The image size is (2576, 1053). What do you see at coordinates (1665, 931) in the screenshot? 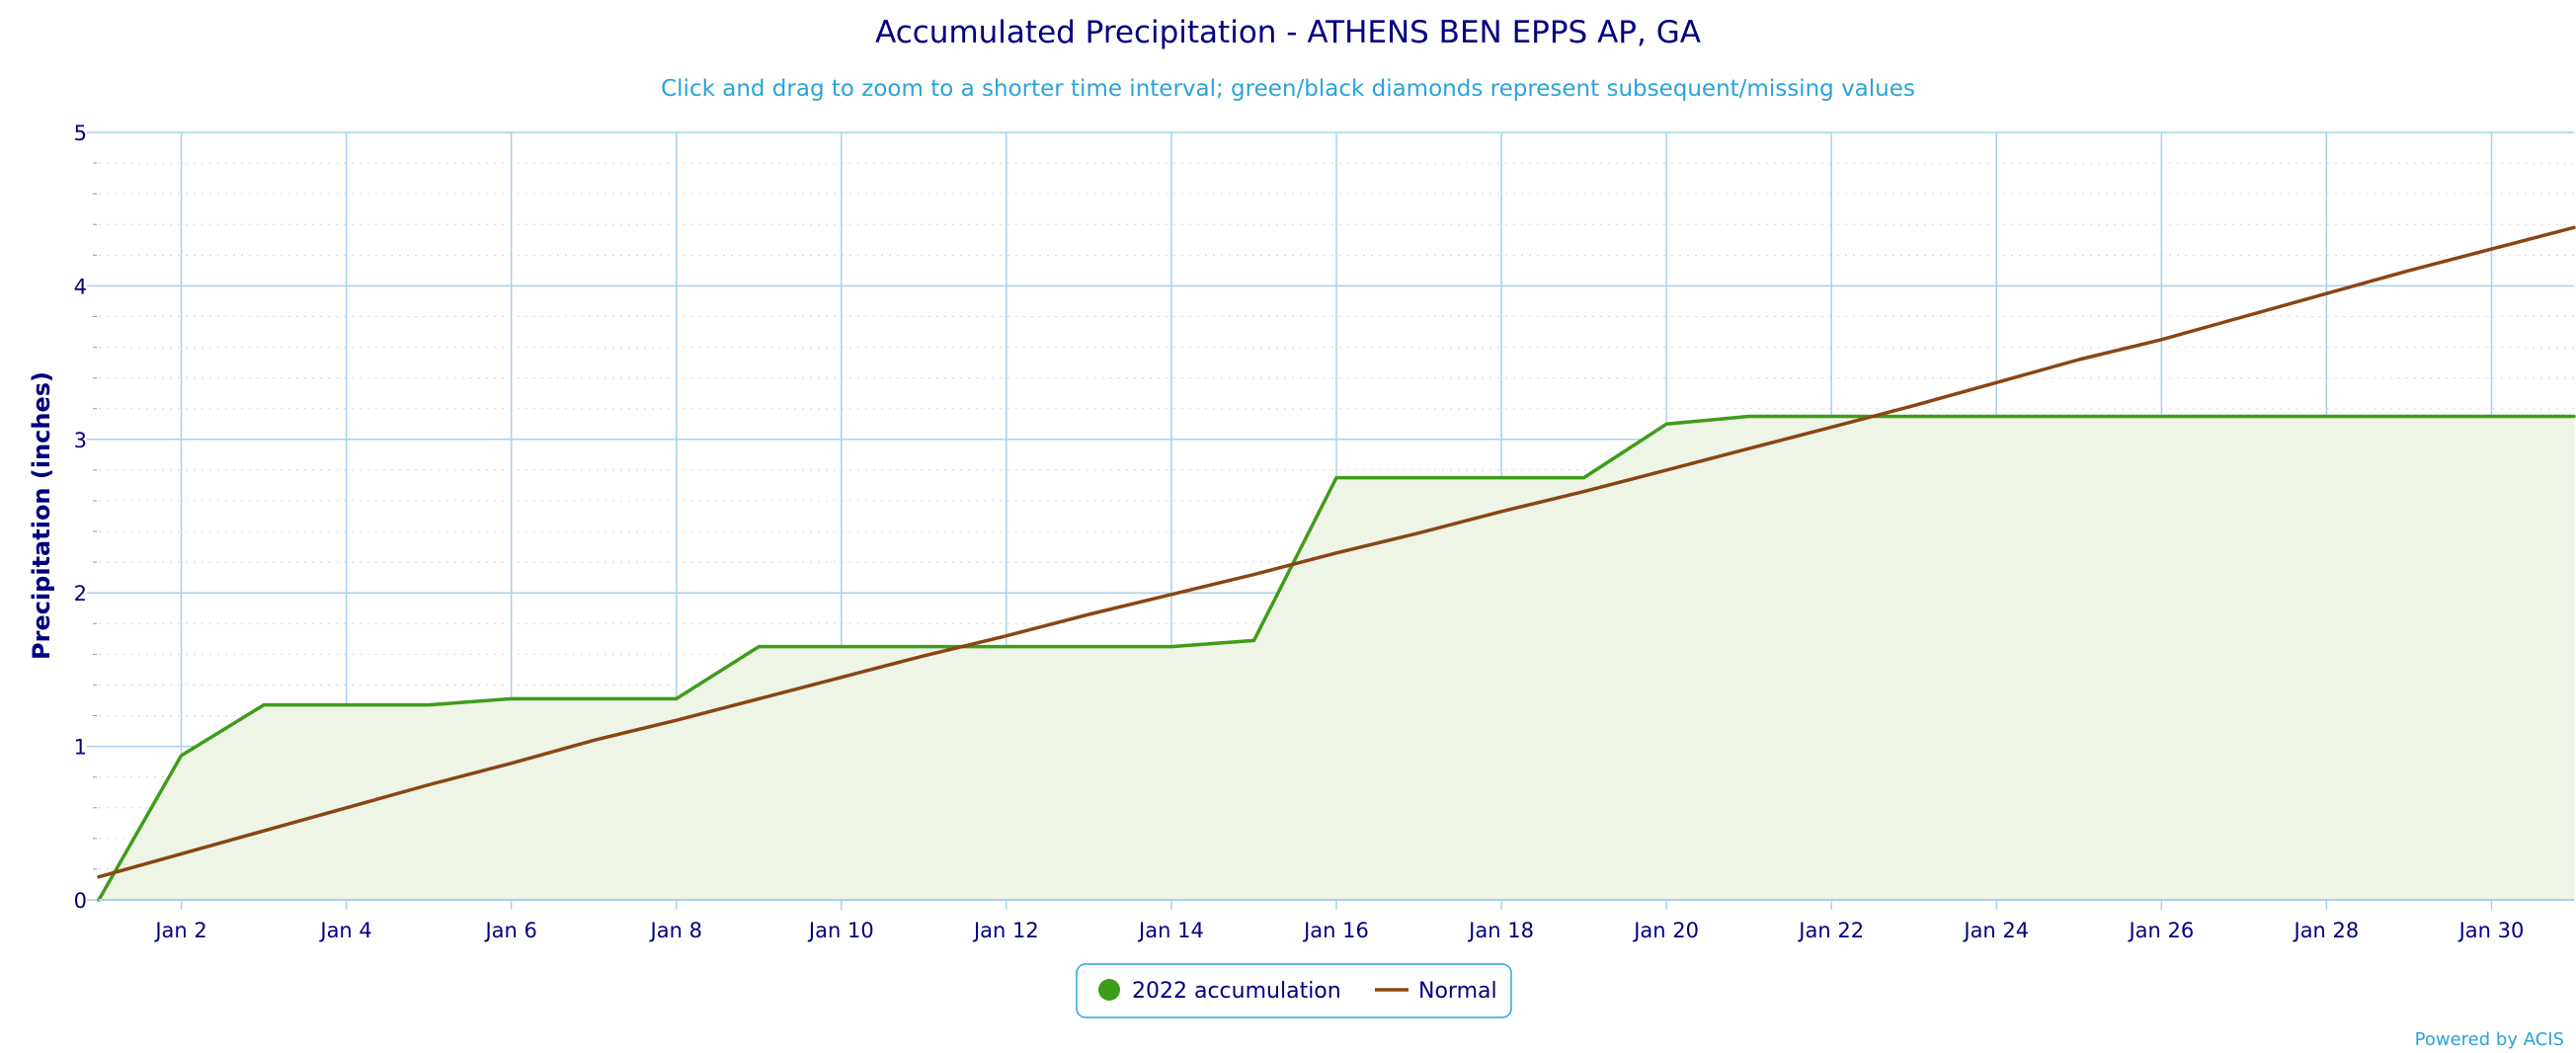
I see `x-tick-label: Jan 20` at bounding box center [1665, 931].